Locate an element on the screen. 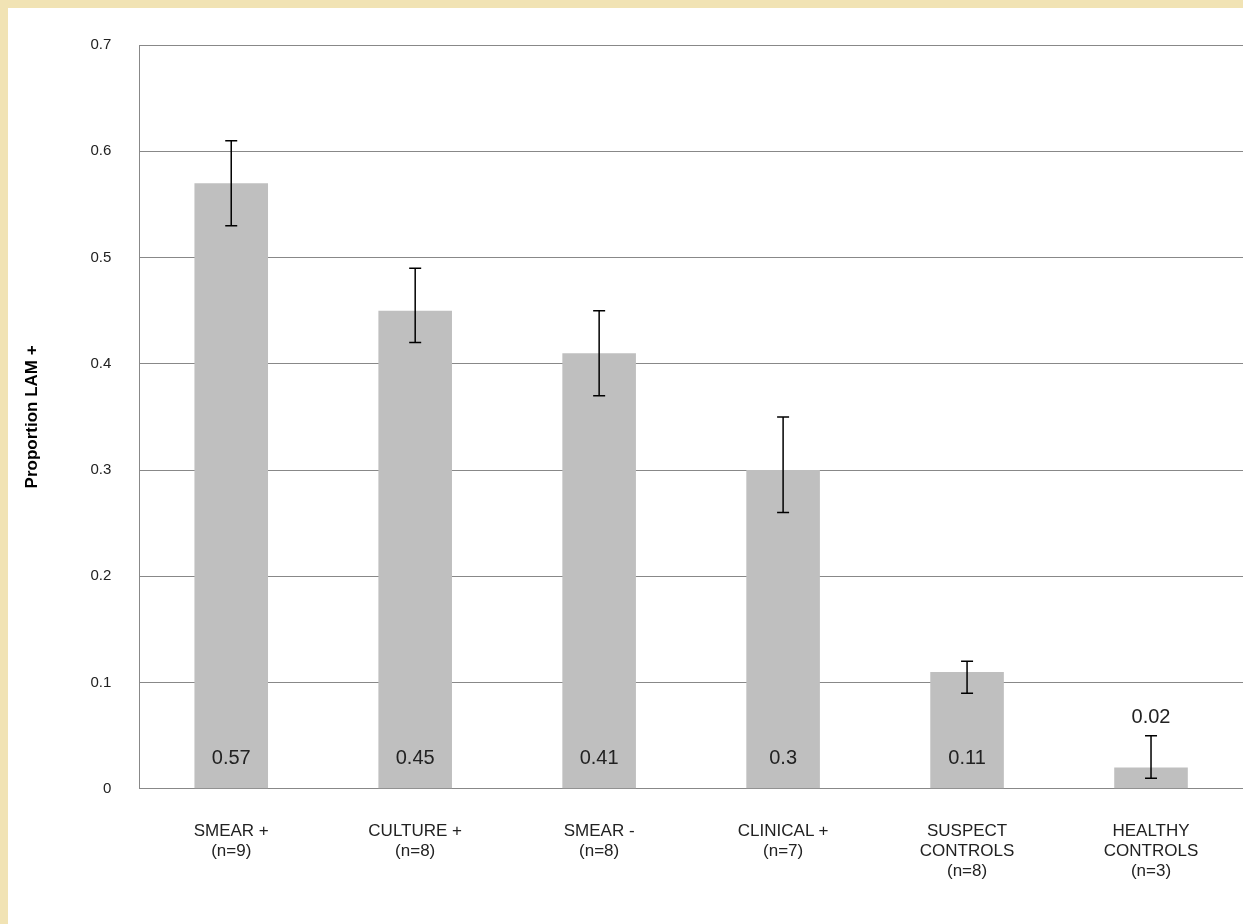 The height and width of the screenshot is (924, 1243). x-tick-label: SMEAR - (n=8) is located at coordinates (599, 840).